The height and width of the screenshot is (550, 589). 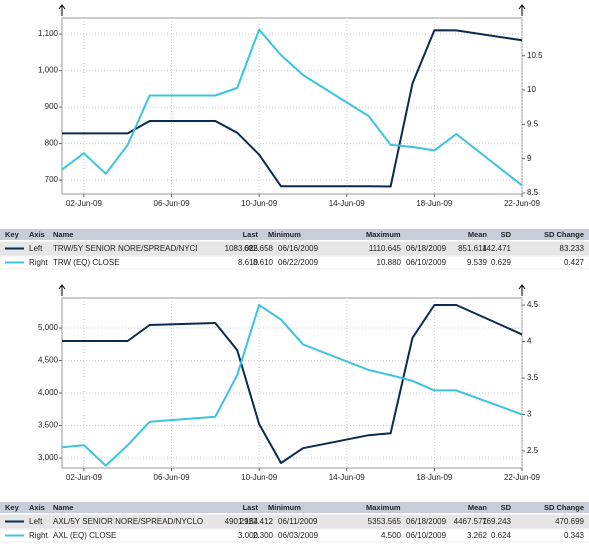 What do you see at coordinates (298, 521) in the screenshot?
I see `table-cell: 06/11/2009` at bounding box center [298, 521].